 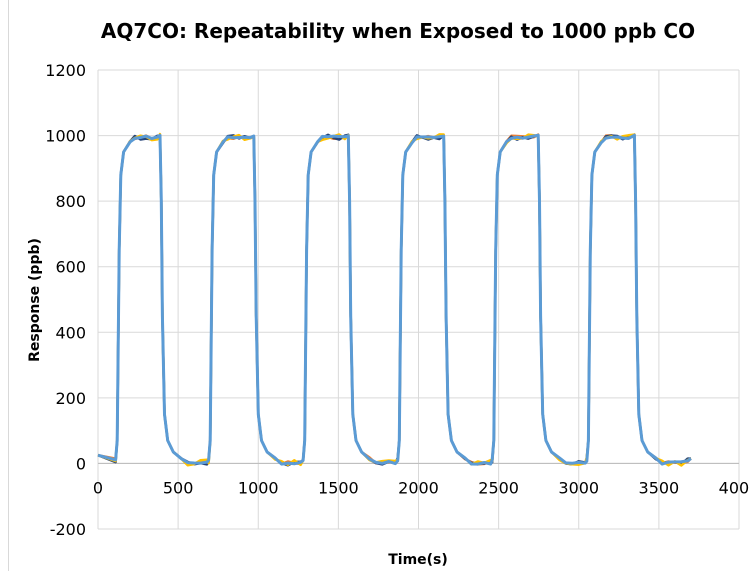 I want to click on y-tick-label: 400, so click(x=70, y=332).